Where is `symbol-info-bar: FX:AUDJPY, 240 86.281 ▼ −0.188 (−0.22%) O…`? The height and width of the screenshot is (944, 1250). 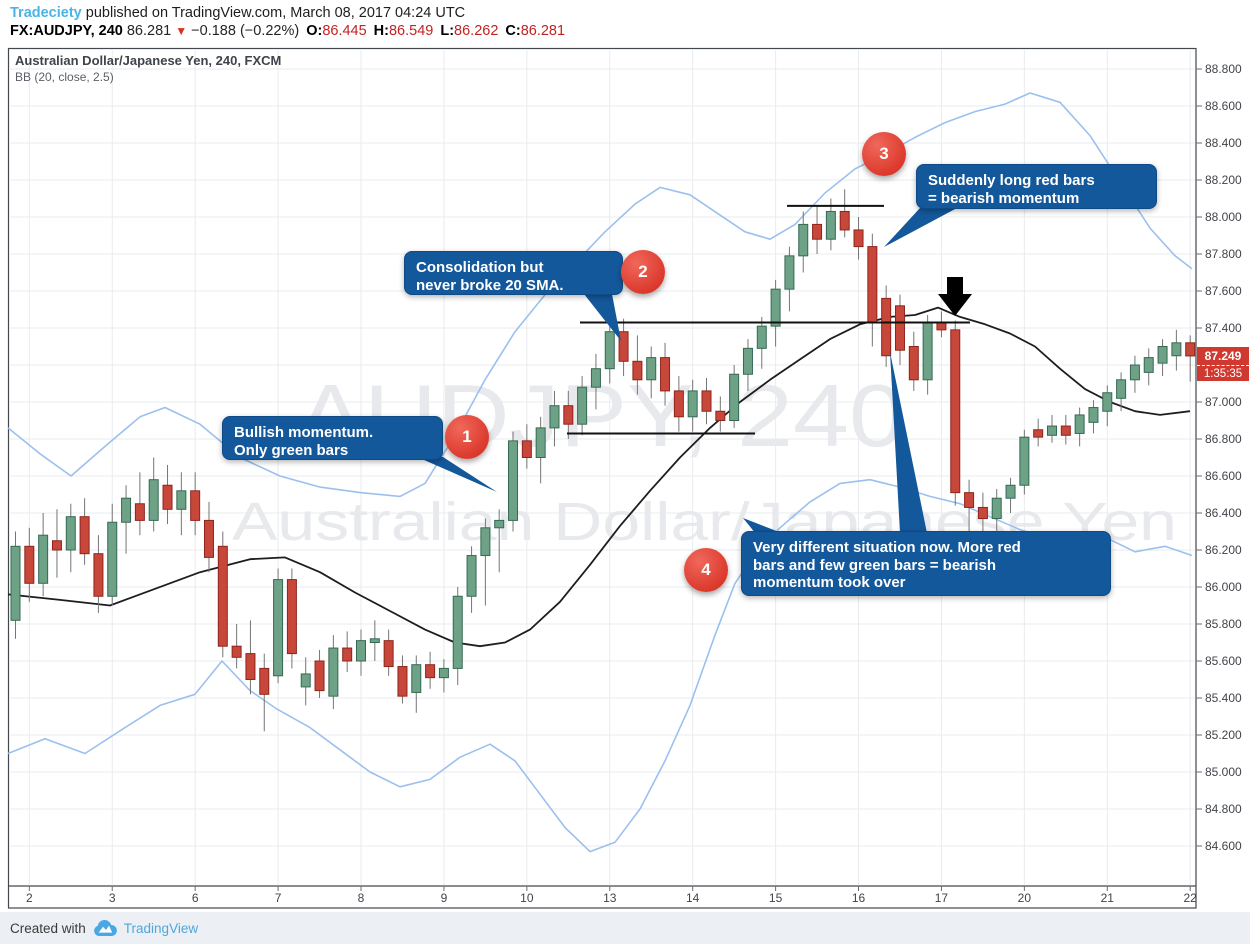
symbol-info-bar: FX:AUDJPY, 240 86.281 ▼ −0.188 (−0.22%) O… is located at coordinates (287, 31).